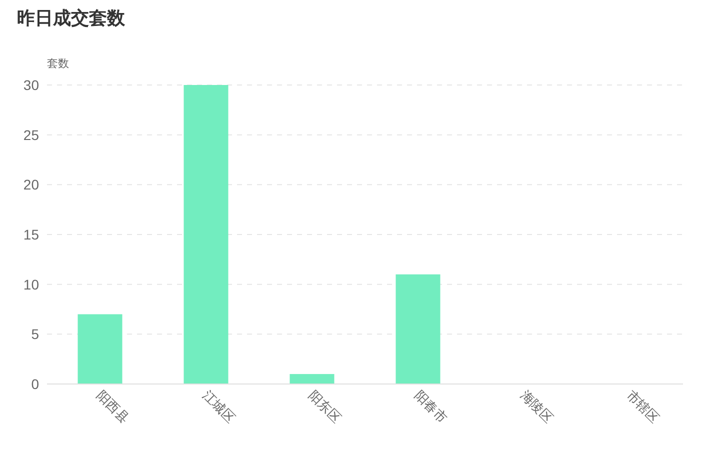 Image resolution: width=728 pixels, height=461 pixels. Describe the element at coordinates (35, 384) in the screenshot. I see `y-tick-label: 0` at that location.